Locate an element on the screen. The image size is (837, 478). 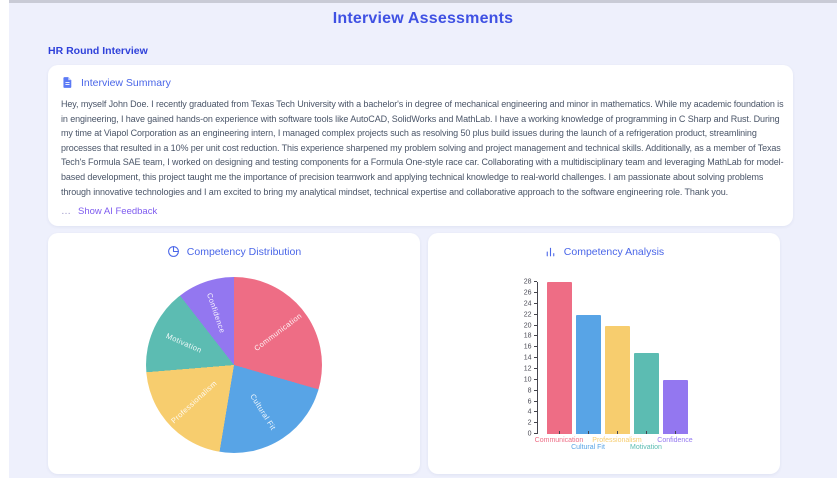
pie-card-header: Competency Distribution is located at coordinates (234, 251).